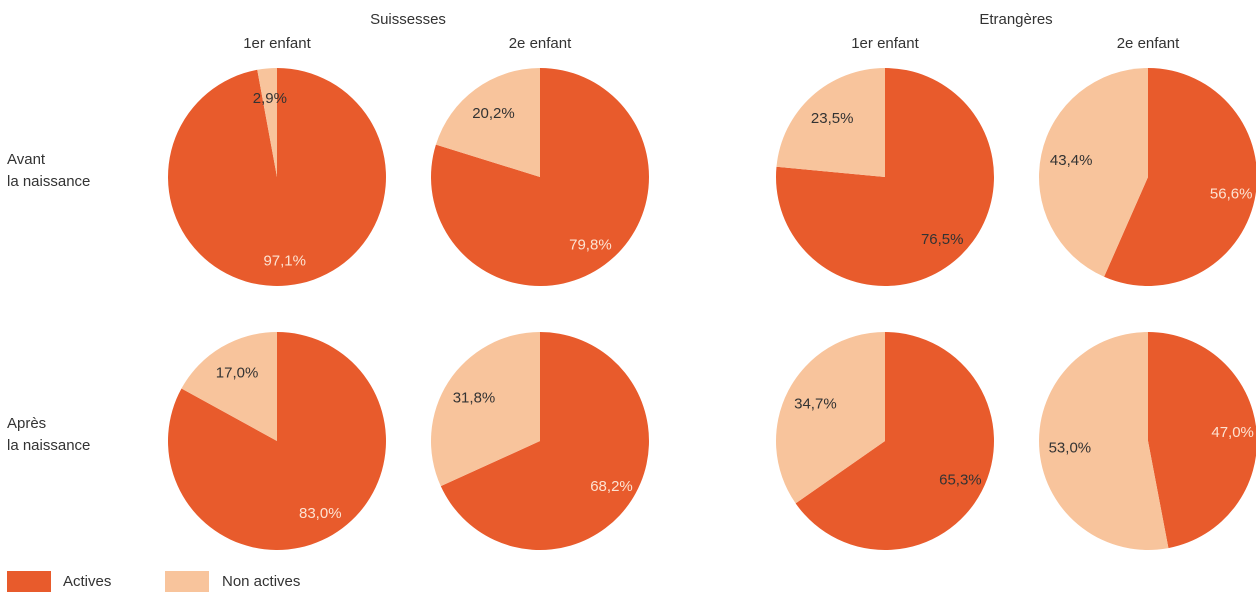 The width and height of the screenshot is (1256, 593). I want to click on value-label: 53,0%, so click(1070, 447).